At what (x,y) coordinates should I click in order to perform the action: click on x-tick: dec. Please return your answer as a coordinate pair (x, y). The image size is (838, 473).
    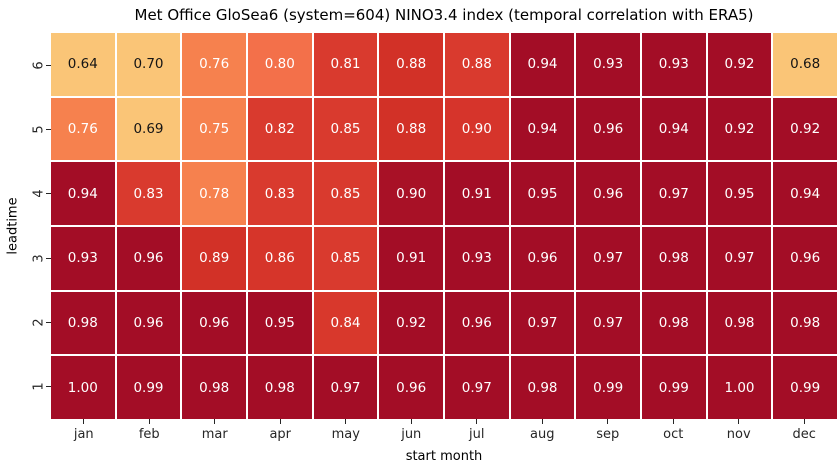
    Looking at the image, I should click on (805, 433).